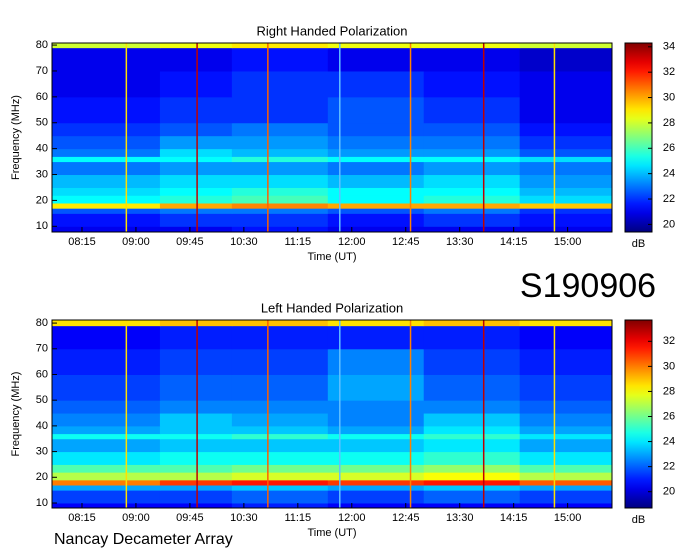 This screenshot has height=552, width=680. Describe the element at coordinates (42, 45) in the screenshot. I see `y-tick-label: 80` at that location.